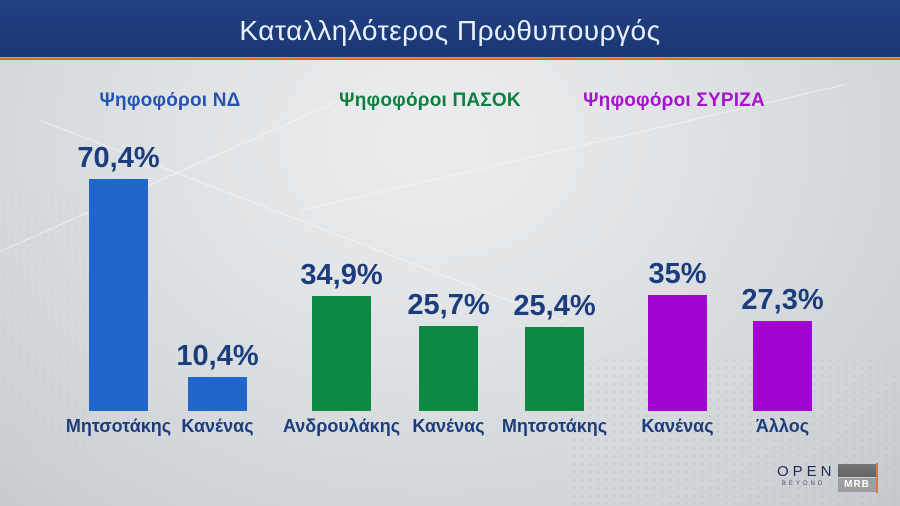 This screenshot has width=900, height=506. What do you see at coordinates (217, 426) in the screenshot?
I see `category-label-nd-1: Κανένας` at bounding box center [217, 426].